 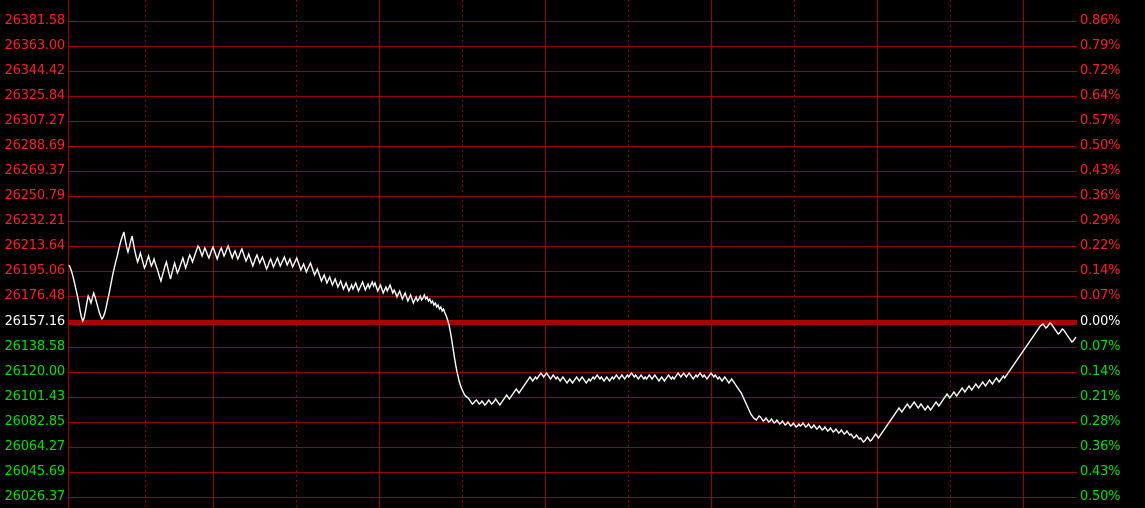 What do you see at coordinates (35, 195) in the screenshot?
I see `price-axis-tick-7: 26250.79` at bounding box center [35, 195].